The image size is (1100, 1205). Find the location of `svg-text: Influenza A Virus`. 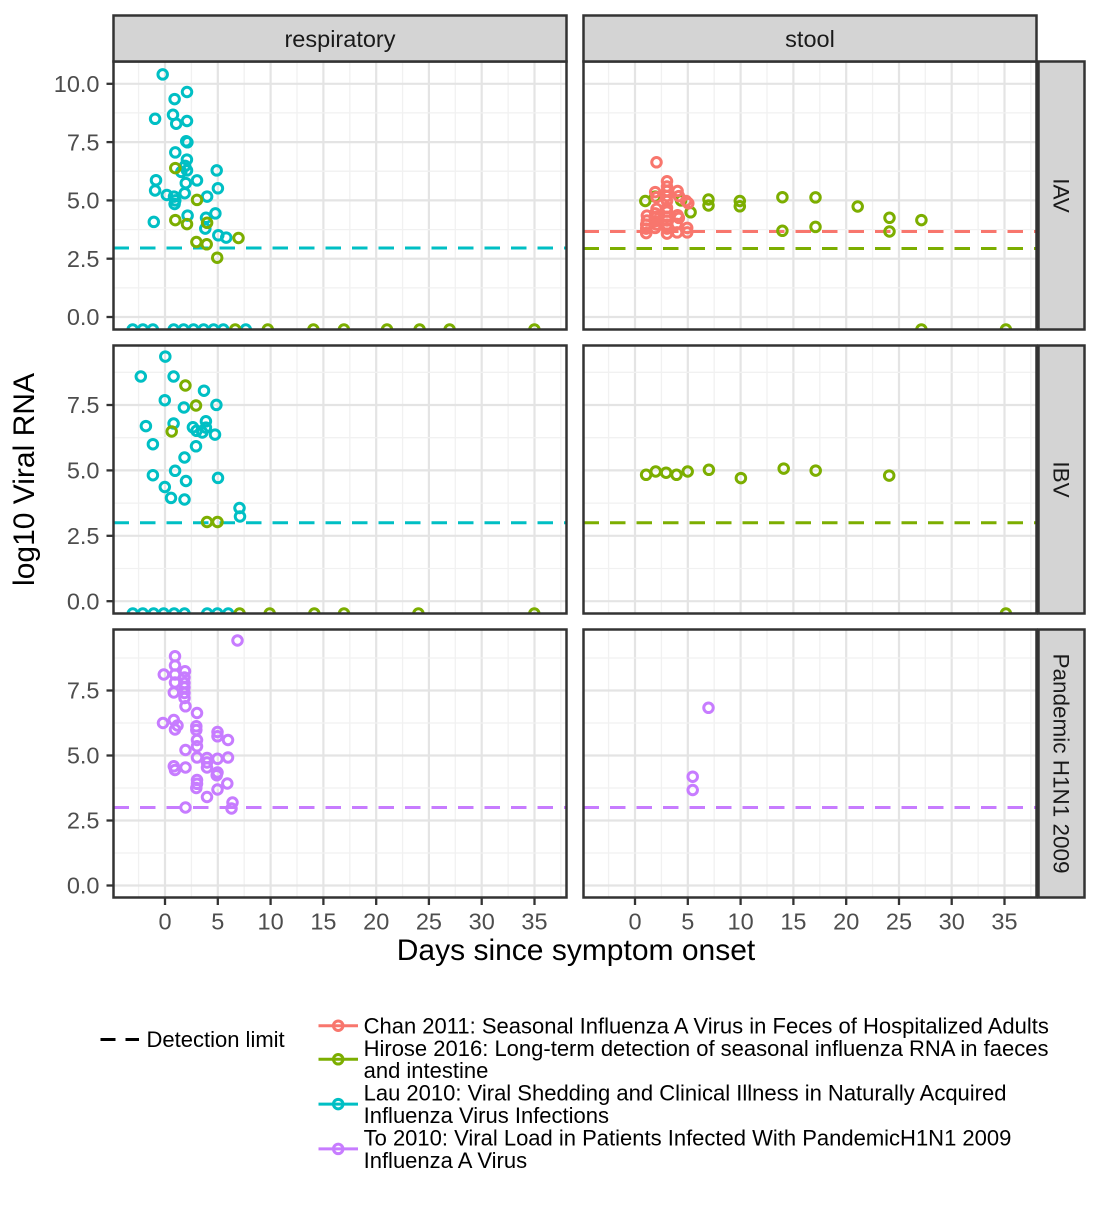

svg-text: Influenza A Virus is located at coordinates (445, 1160).